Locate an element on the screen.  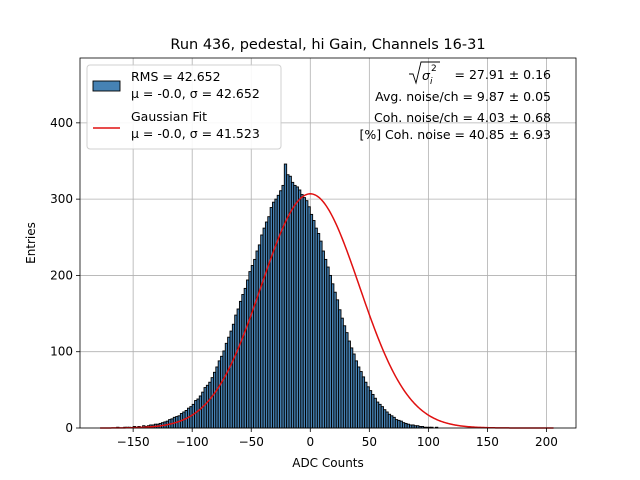
avg-noise-annotation: Avg. noise/ch = 9.87 ± 0.05 is located at coordinates (463, 96).